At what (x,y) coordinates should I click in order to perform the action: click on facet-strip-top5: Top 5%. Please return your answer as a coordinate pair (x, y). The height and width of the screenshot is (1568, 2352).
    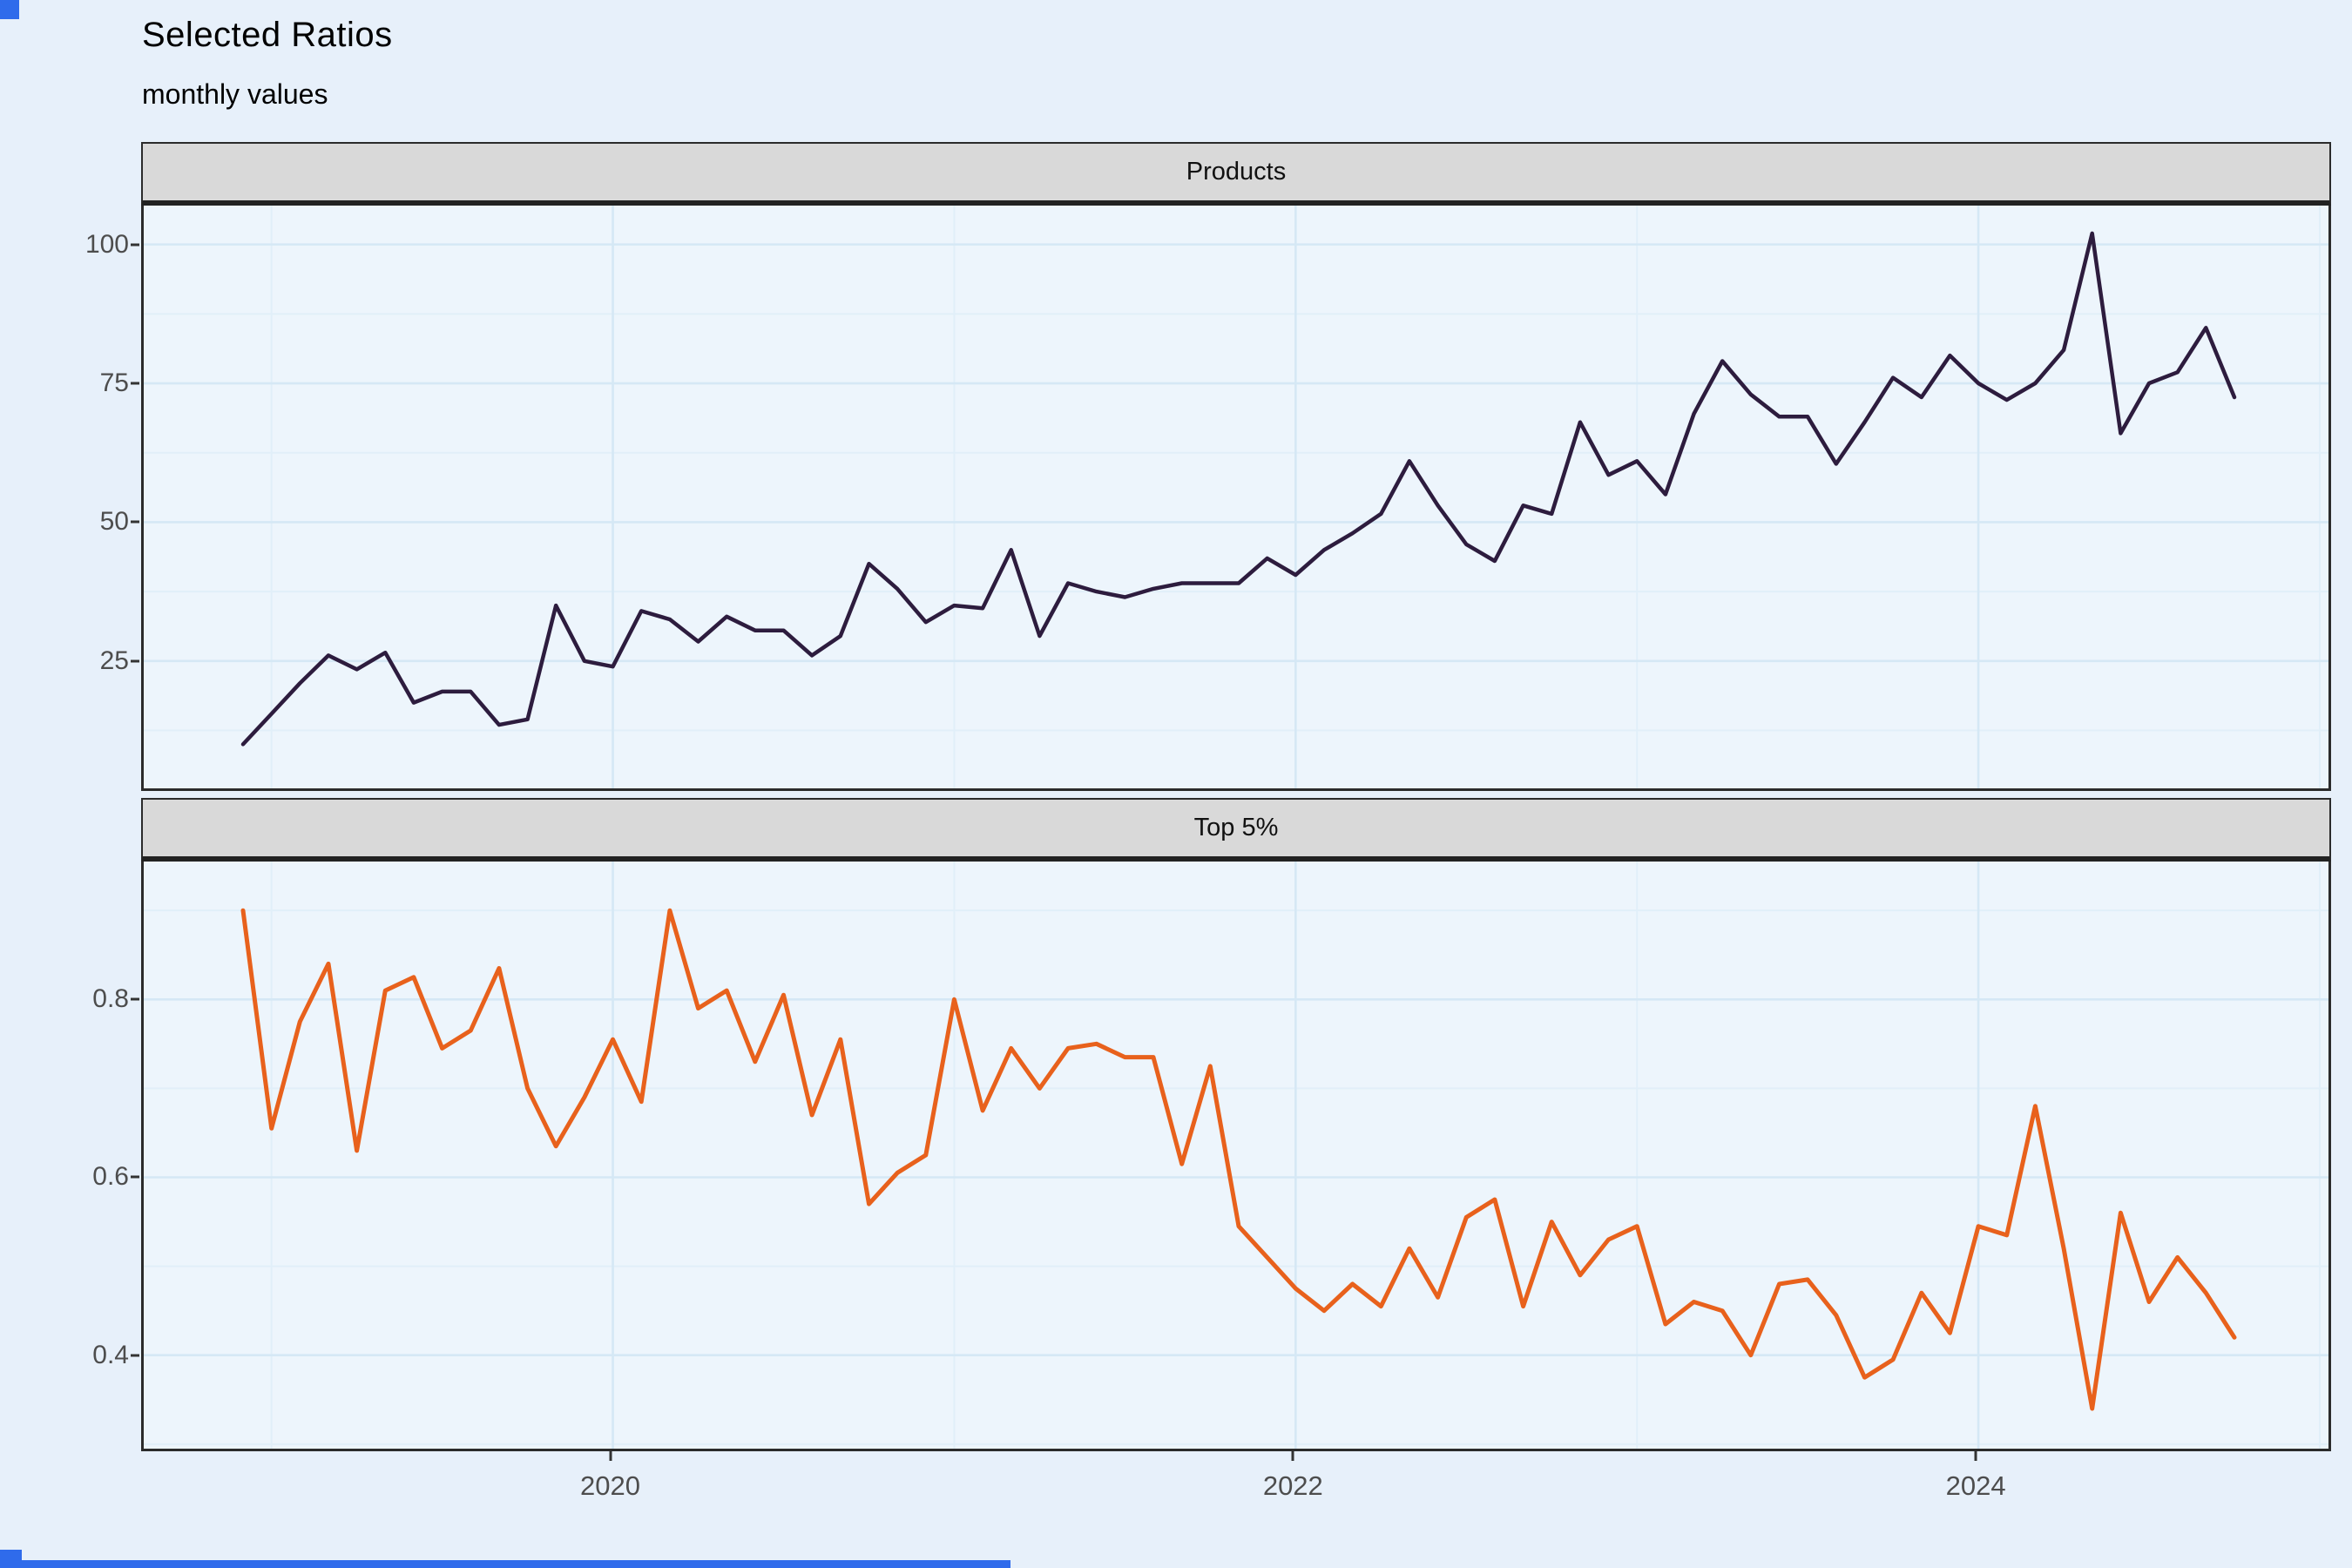
    Looking at the image, I should click on (1236, 830).